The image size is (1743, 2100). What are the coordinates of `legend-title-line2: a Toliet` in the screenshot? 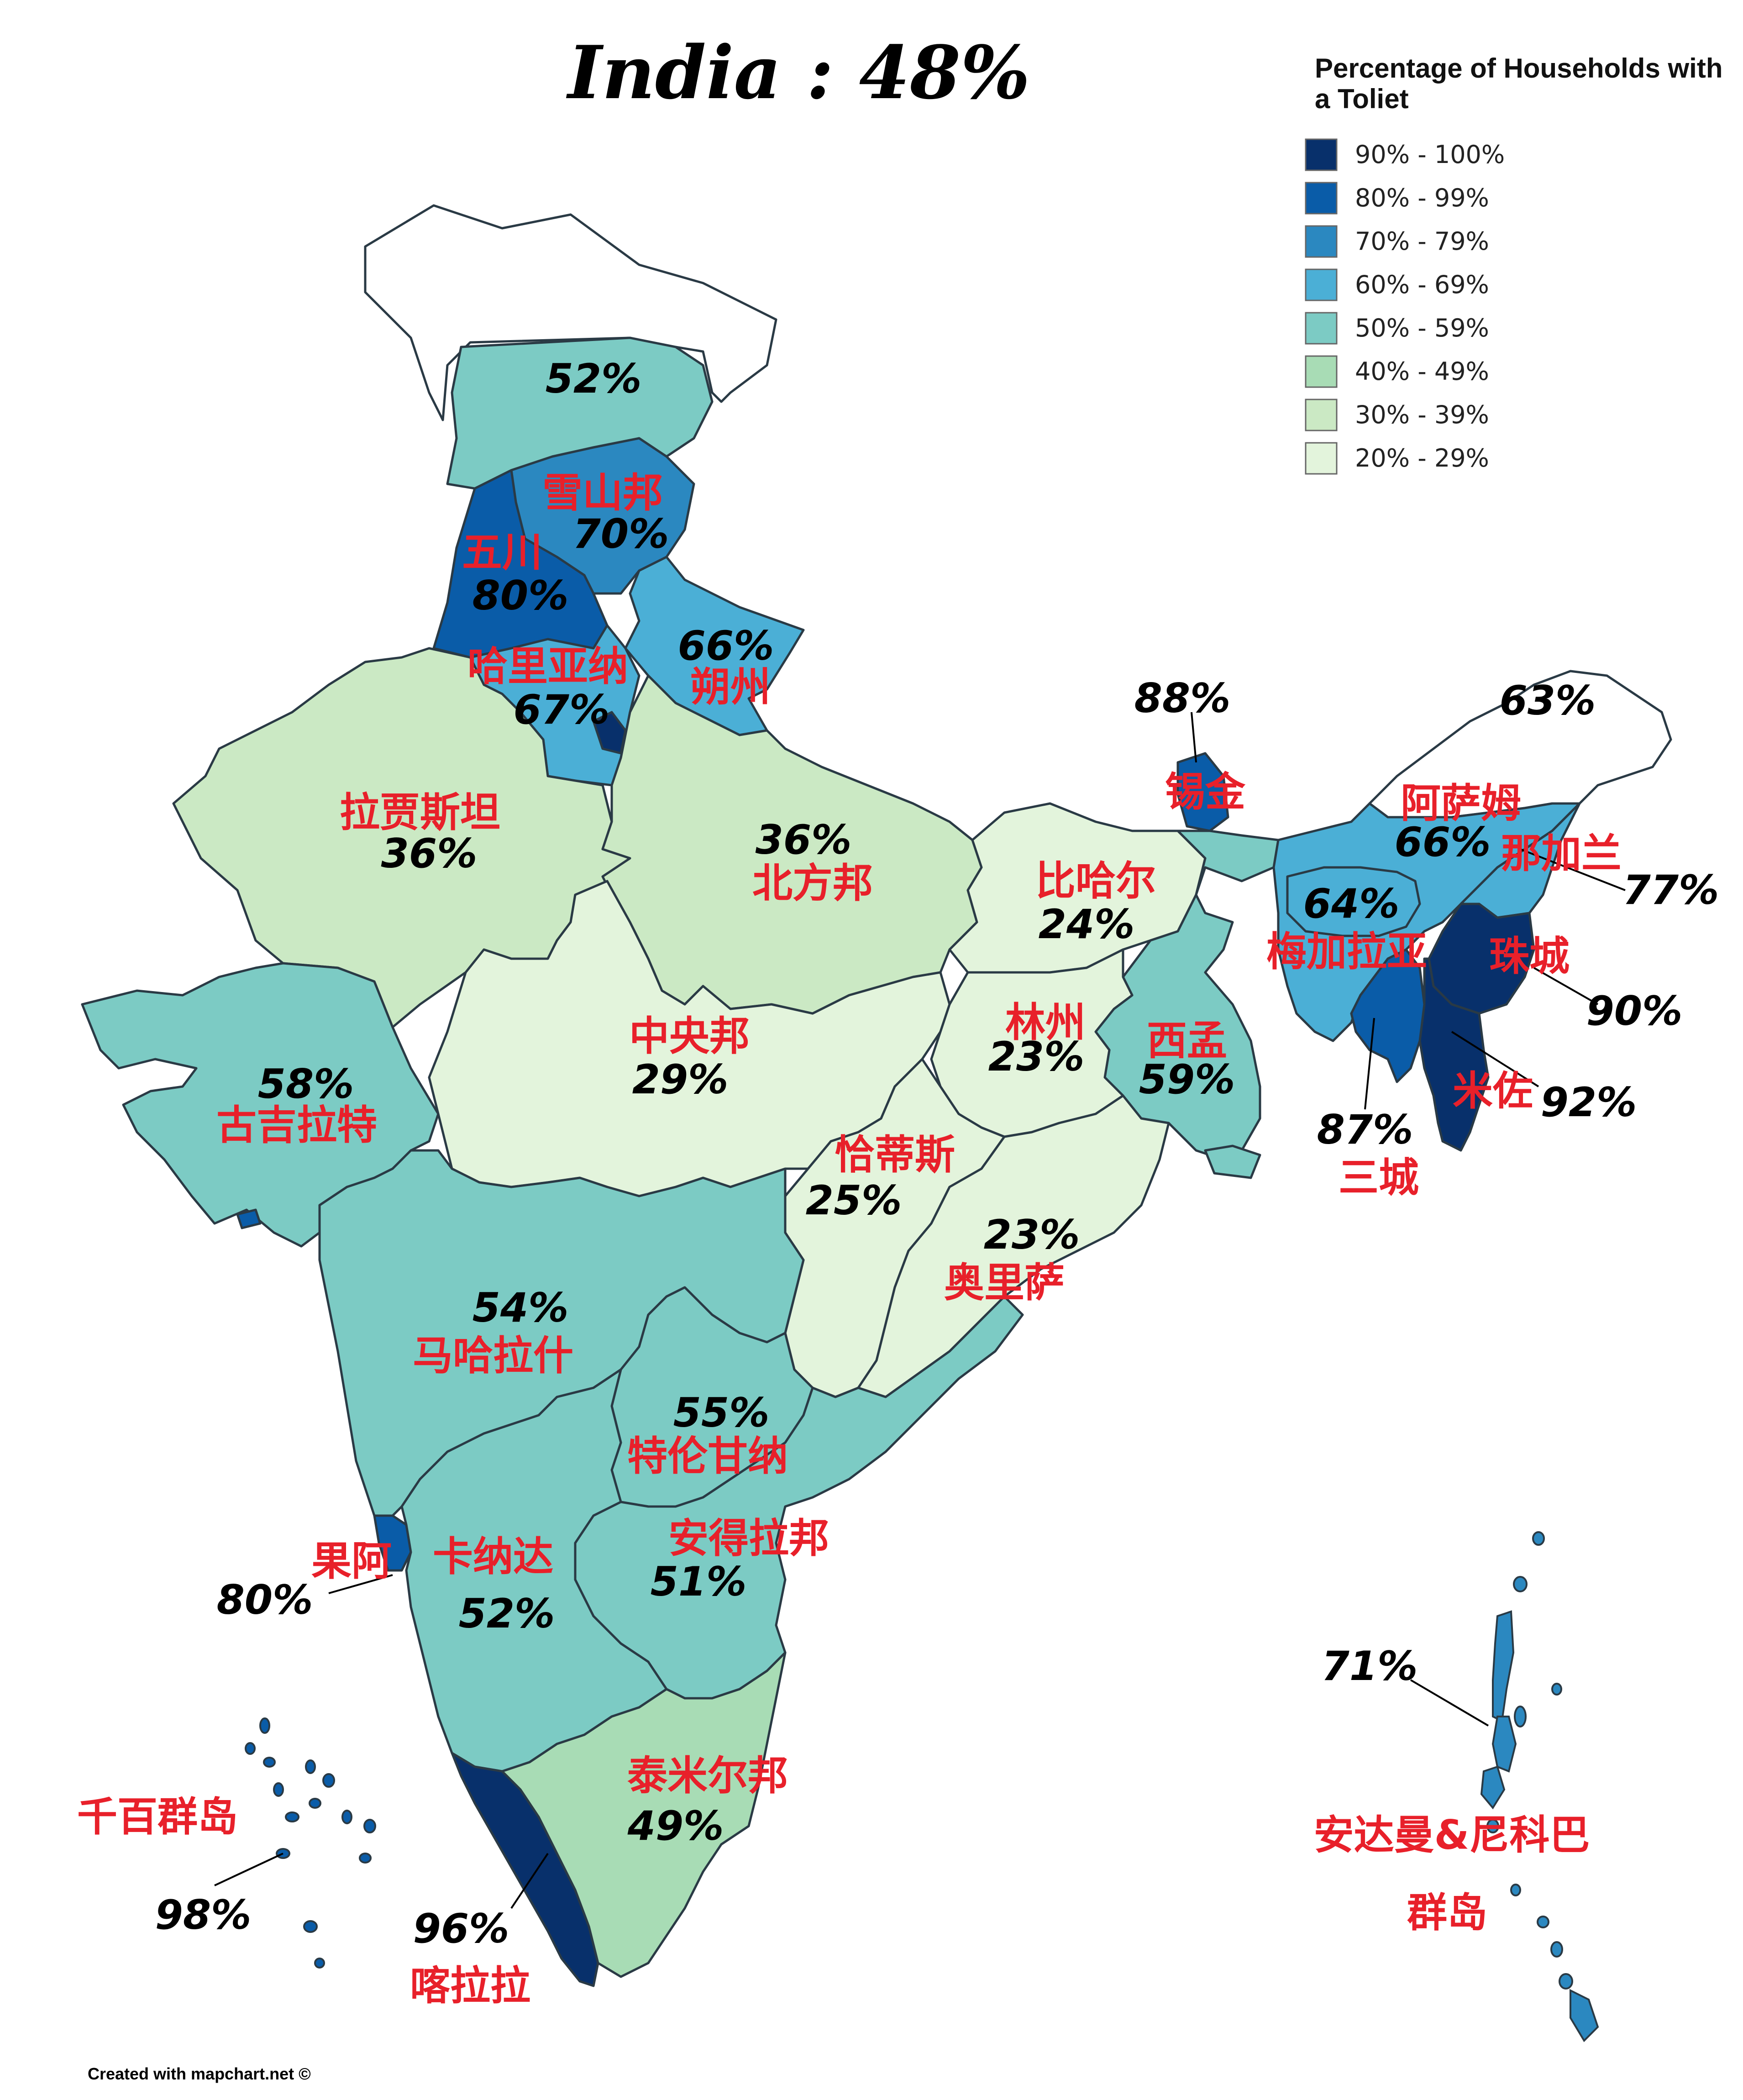 It's located at (1362, 99).